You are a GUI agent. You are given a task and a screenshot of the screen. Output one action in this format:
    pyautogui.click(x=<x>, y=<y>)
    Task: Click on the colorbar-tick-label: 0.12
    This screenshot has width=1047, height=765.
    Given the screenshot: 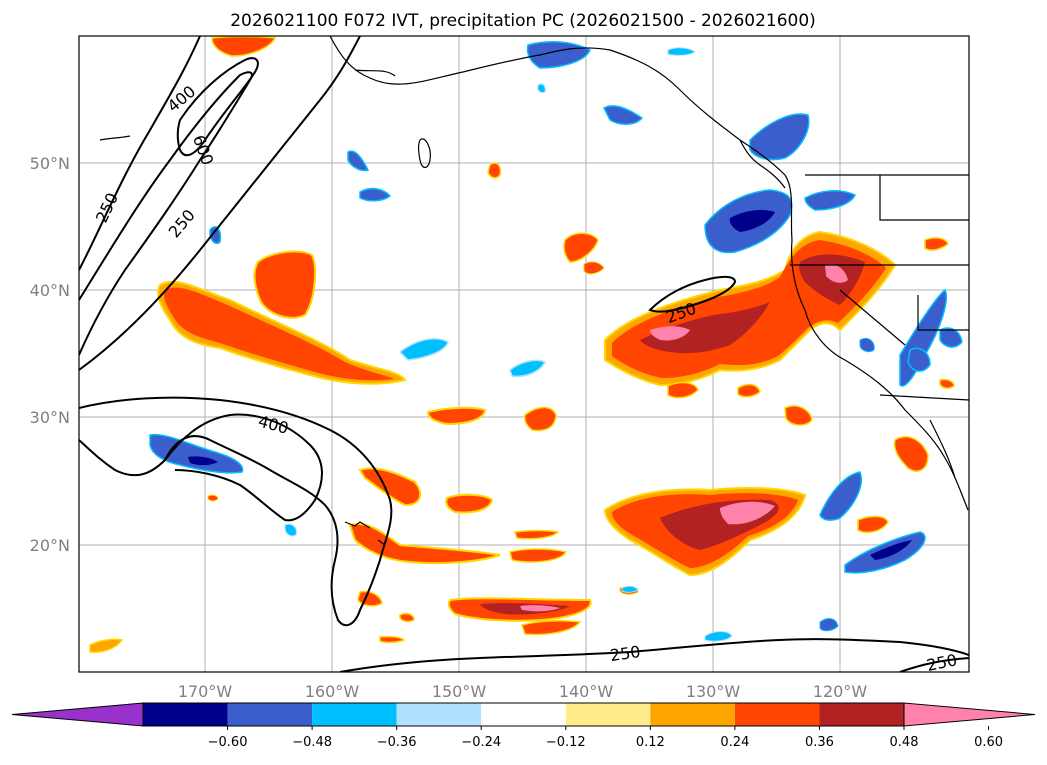 What is the action you would take?
    pyautogui.click(x=650, y=742)
    